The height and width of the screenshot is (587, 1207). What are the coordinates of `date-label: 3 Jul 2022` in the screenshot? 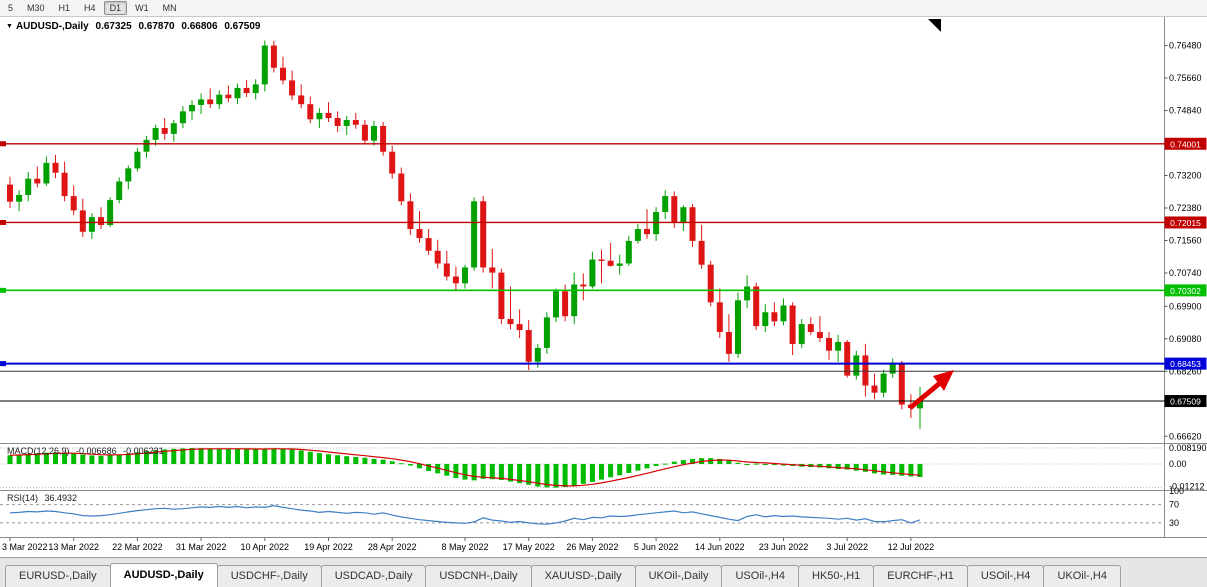 It's located at (847, 547).